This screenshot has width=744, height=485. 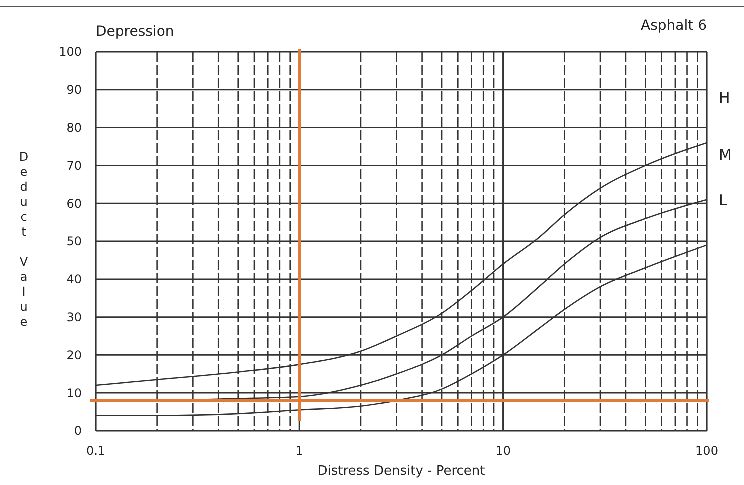 What do you see at coordinates (74, 279) in the screenshot?
I see `y-tick-label: 40` at bounding box center [74, 279].